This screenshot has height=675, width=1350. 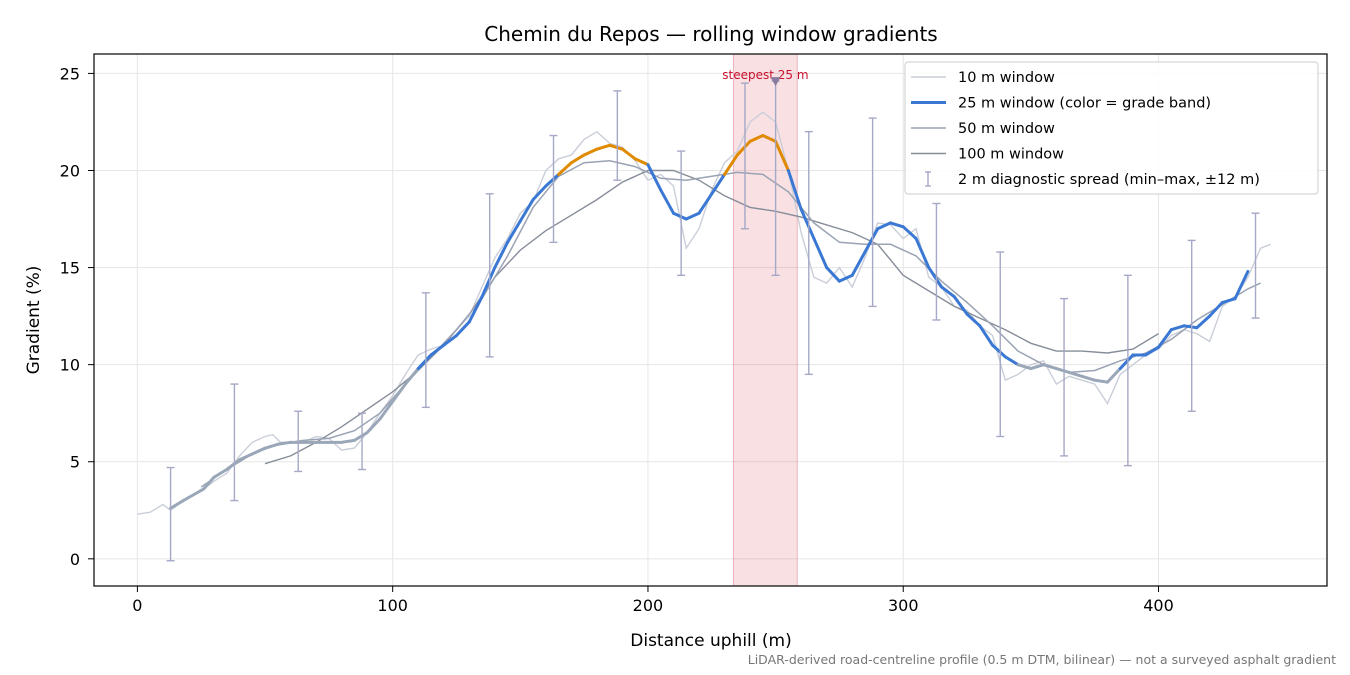 I want to click on y-tick-label: 0, so click(x=75, y=559).